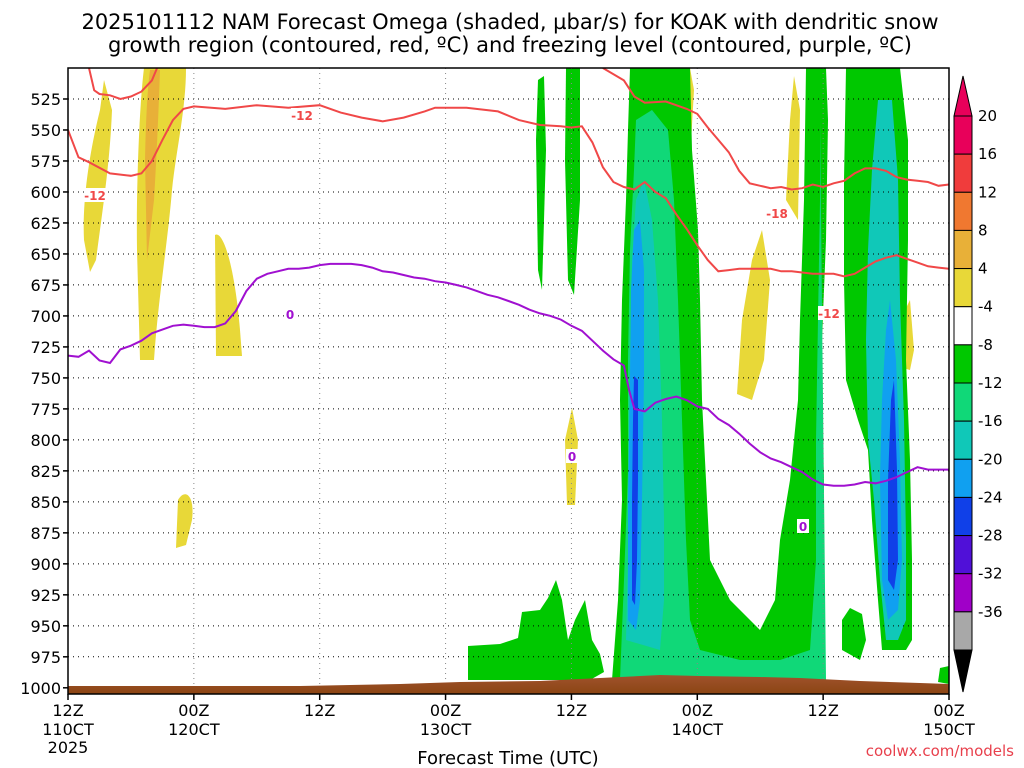 Image resolution: width=1024 pixels, height=768 pixels. Describe the element at coordinates (963, 96) in the screenshot. I see `colorbar-over-arrow` at that location.